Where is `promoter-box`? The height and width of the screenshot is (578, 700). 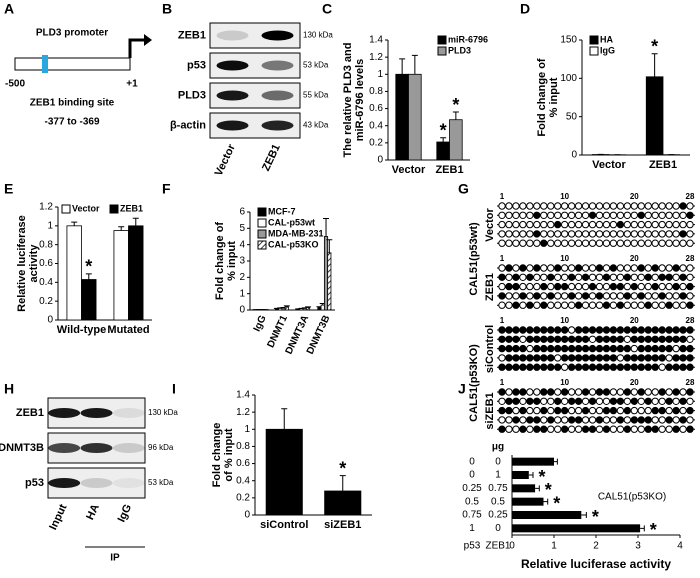 promoter-box is located at coordinates (72, 64).